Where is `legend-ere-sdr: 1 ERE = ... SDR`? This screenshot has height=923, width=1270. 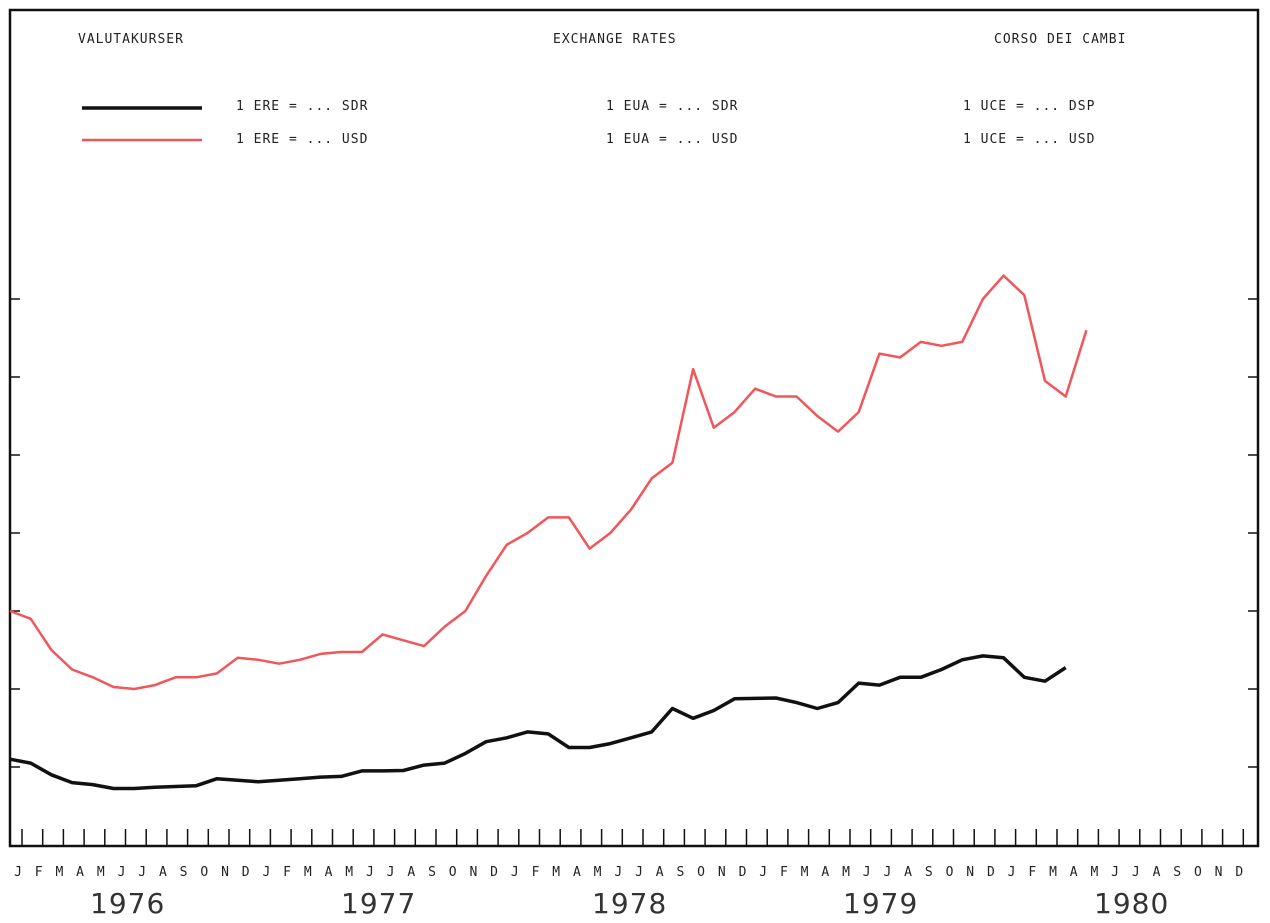 legend-ere-sdr: 1 ERE = ... SDR is located at coordinates (302, 106).